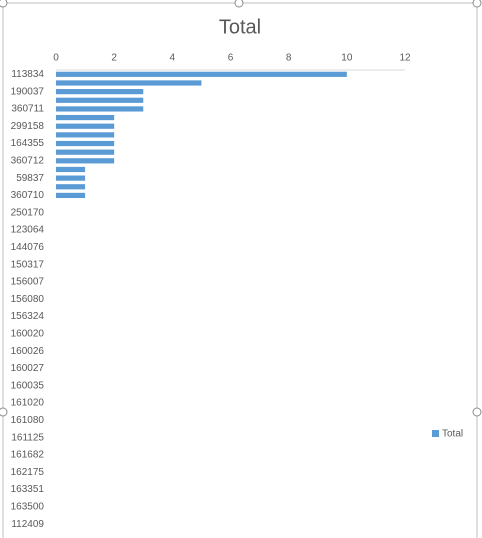 The width and height of the screenshot is (482, 538). I want to click on y-tick-label: 156080, so click(28, 299).